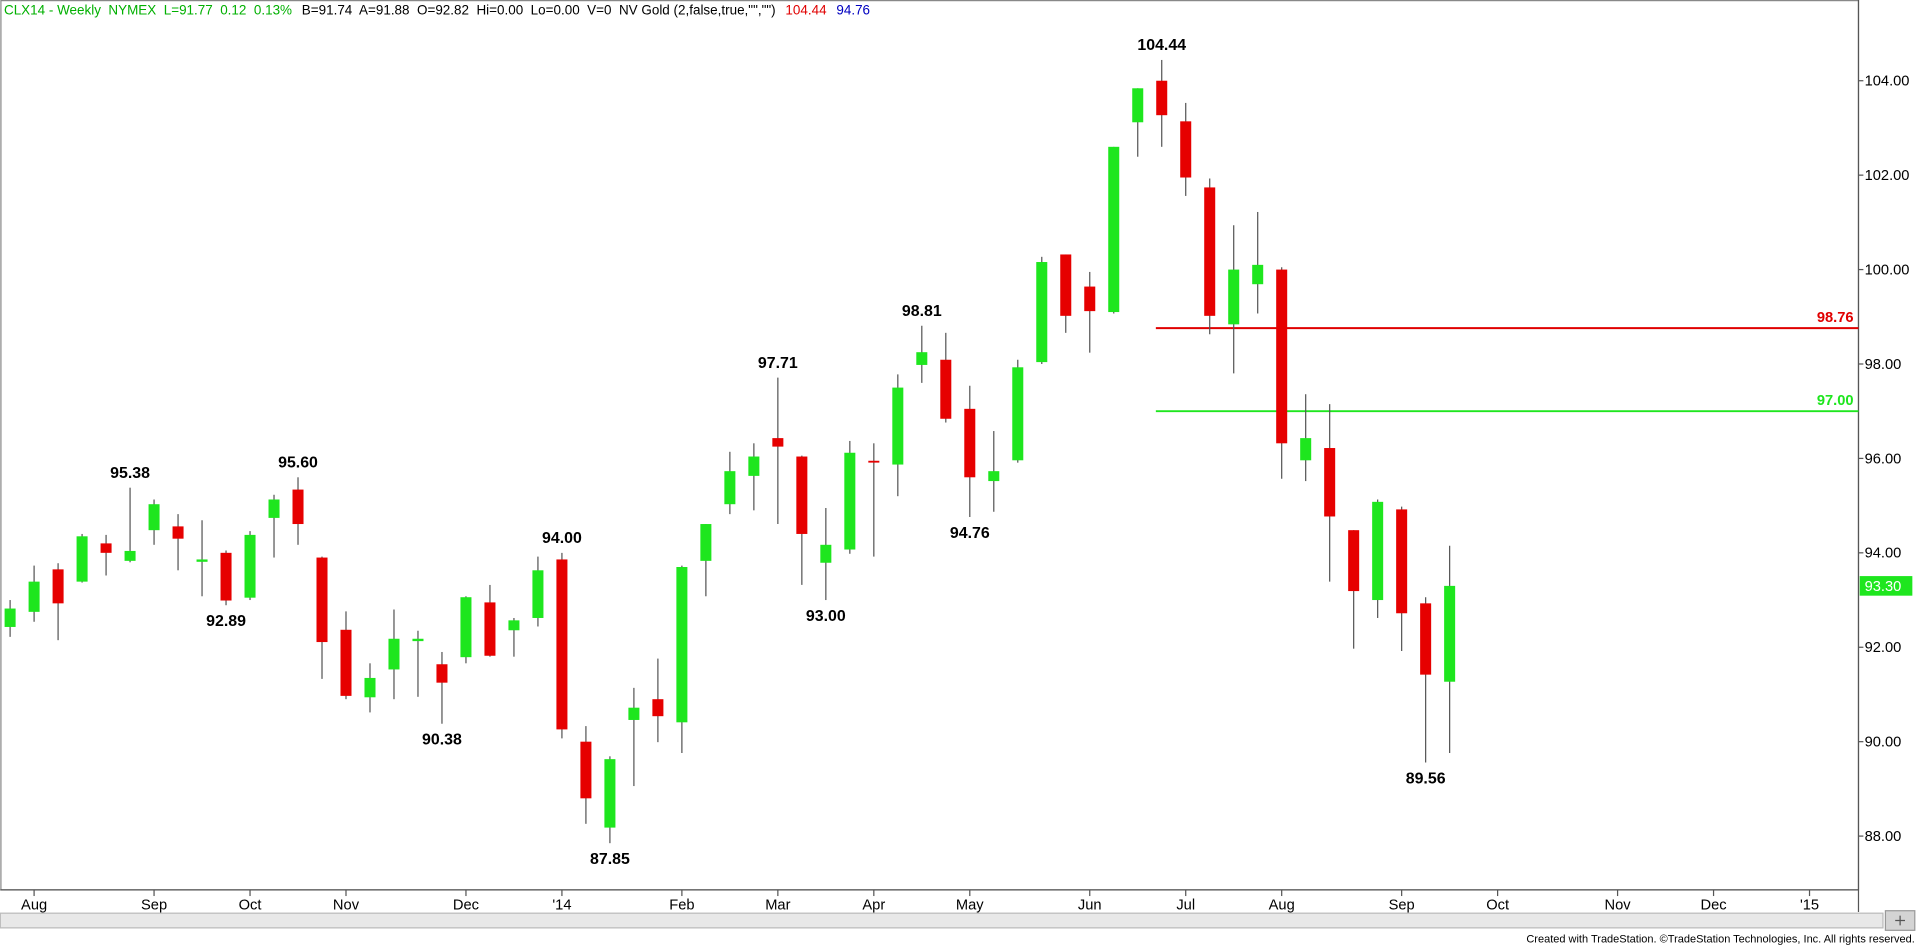 The image size is (1920, 945). I want to click on x-tick-label: Mar, so click(777, 906).